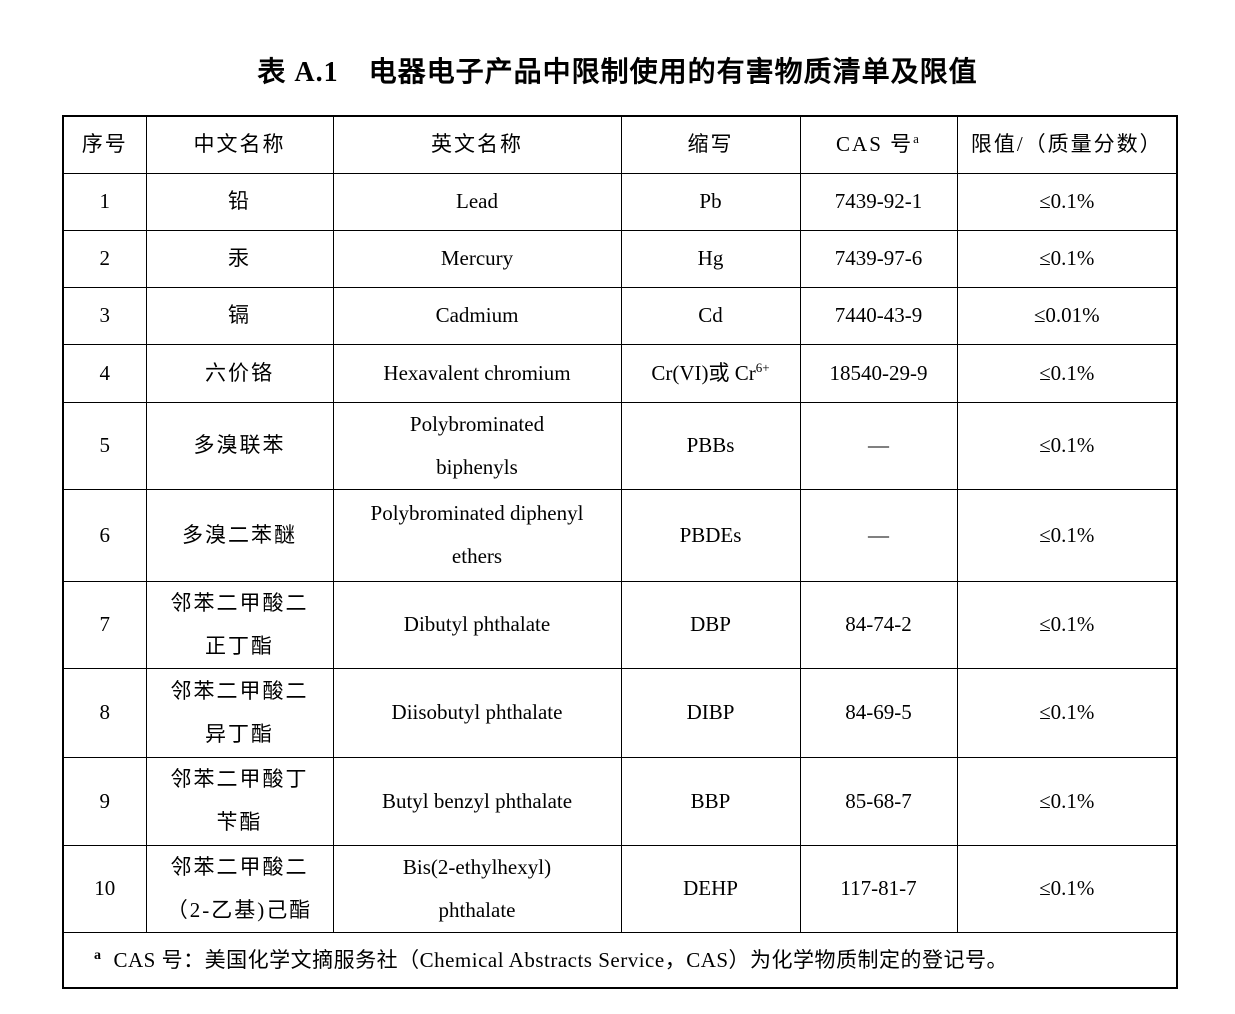 Image resolution: width=1235 pixels, height=1014 pixels. I want to click on substance-row: 3 镉 Cadmium Cd 7440-43-9 ≤0.01%, so click(620, 315).